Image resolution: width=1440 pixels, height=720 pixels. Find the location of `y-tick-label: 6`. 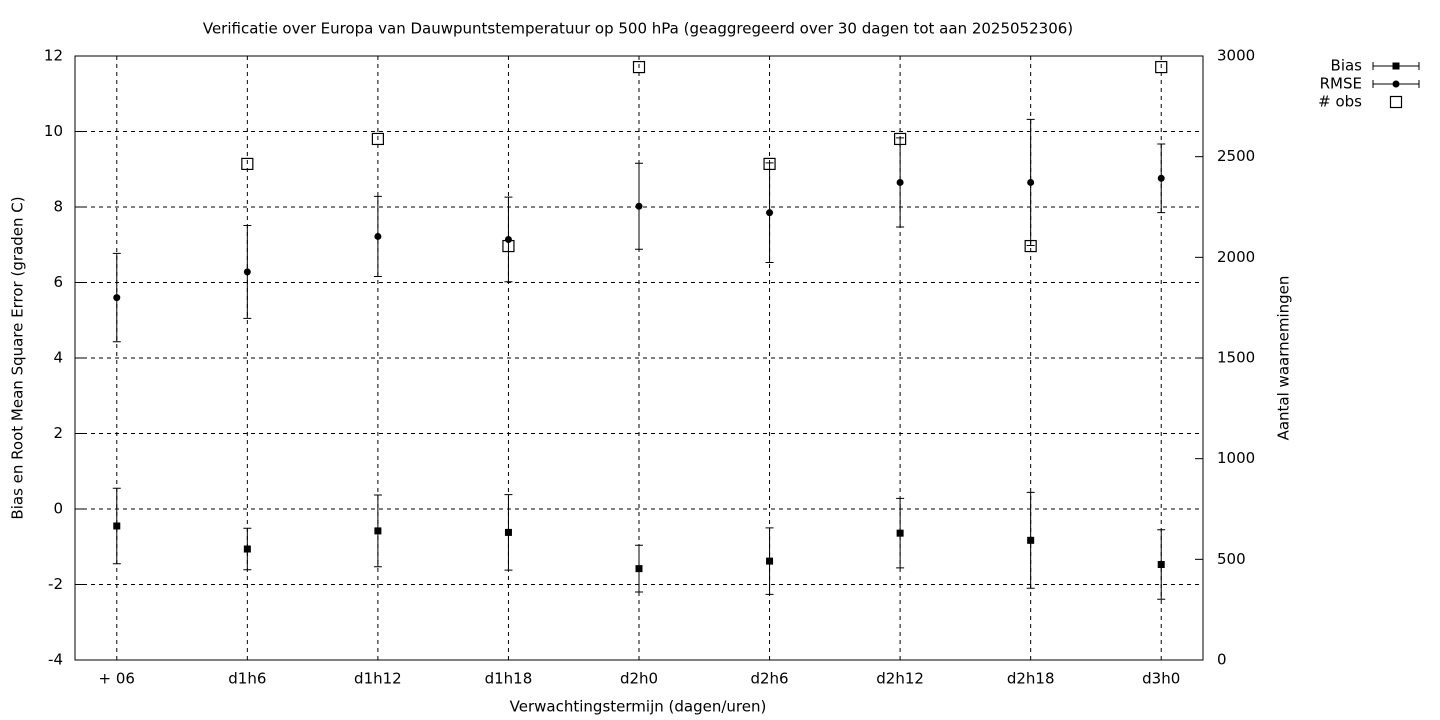

y-tick-label: 6 is located at coordinates (58, 282).